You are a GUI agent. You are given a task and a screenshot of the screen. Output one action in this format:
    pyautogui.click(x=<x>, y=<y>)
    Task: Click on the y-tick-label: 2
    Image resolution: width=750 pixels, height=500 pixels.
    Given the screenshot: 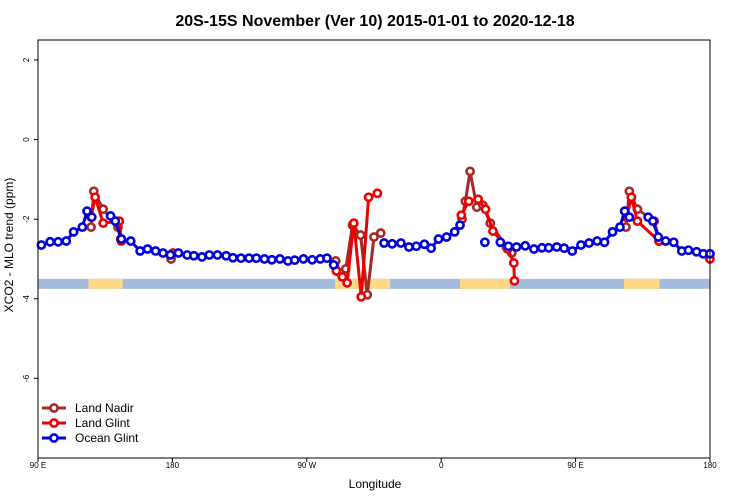 What is the action you would take?
    pyautogui.click(x=26, y=59)
    